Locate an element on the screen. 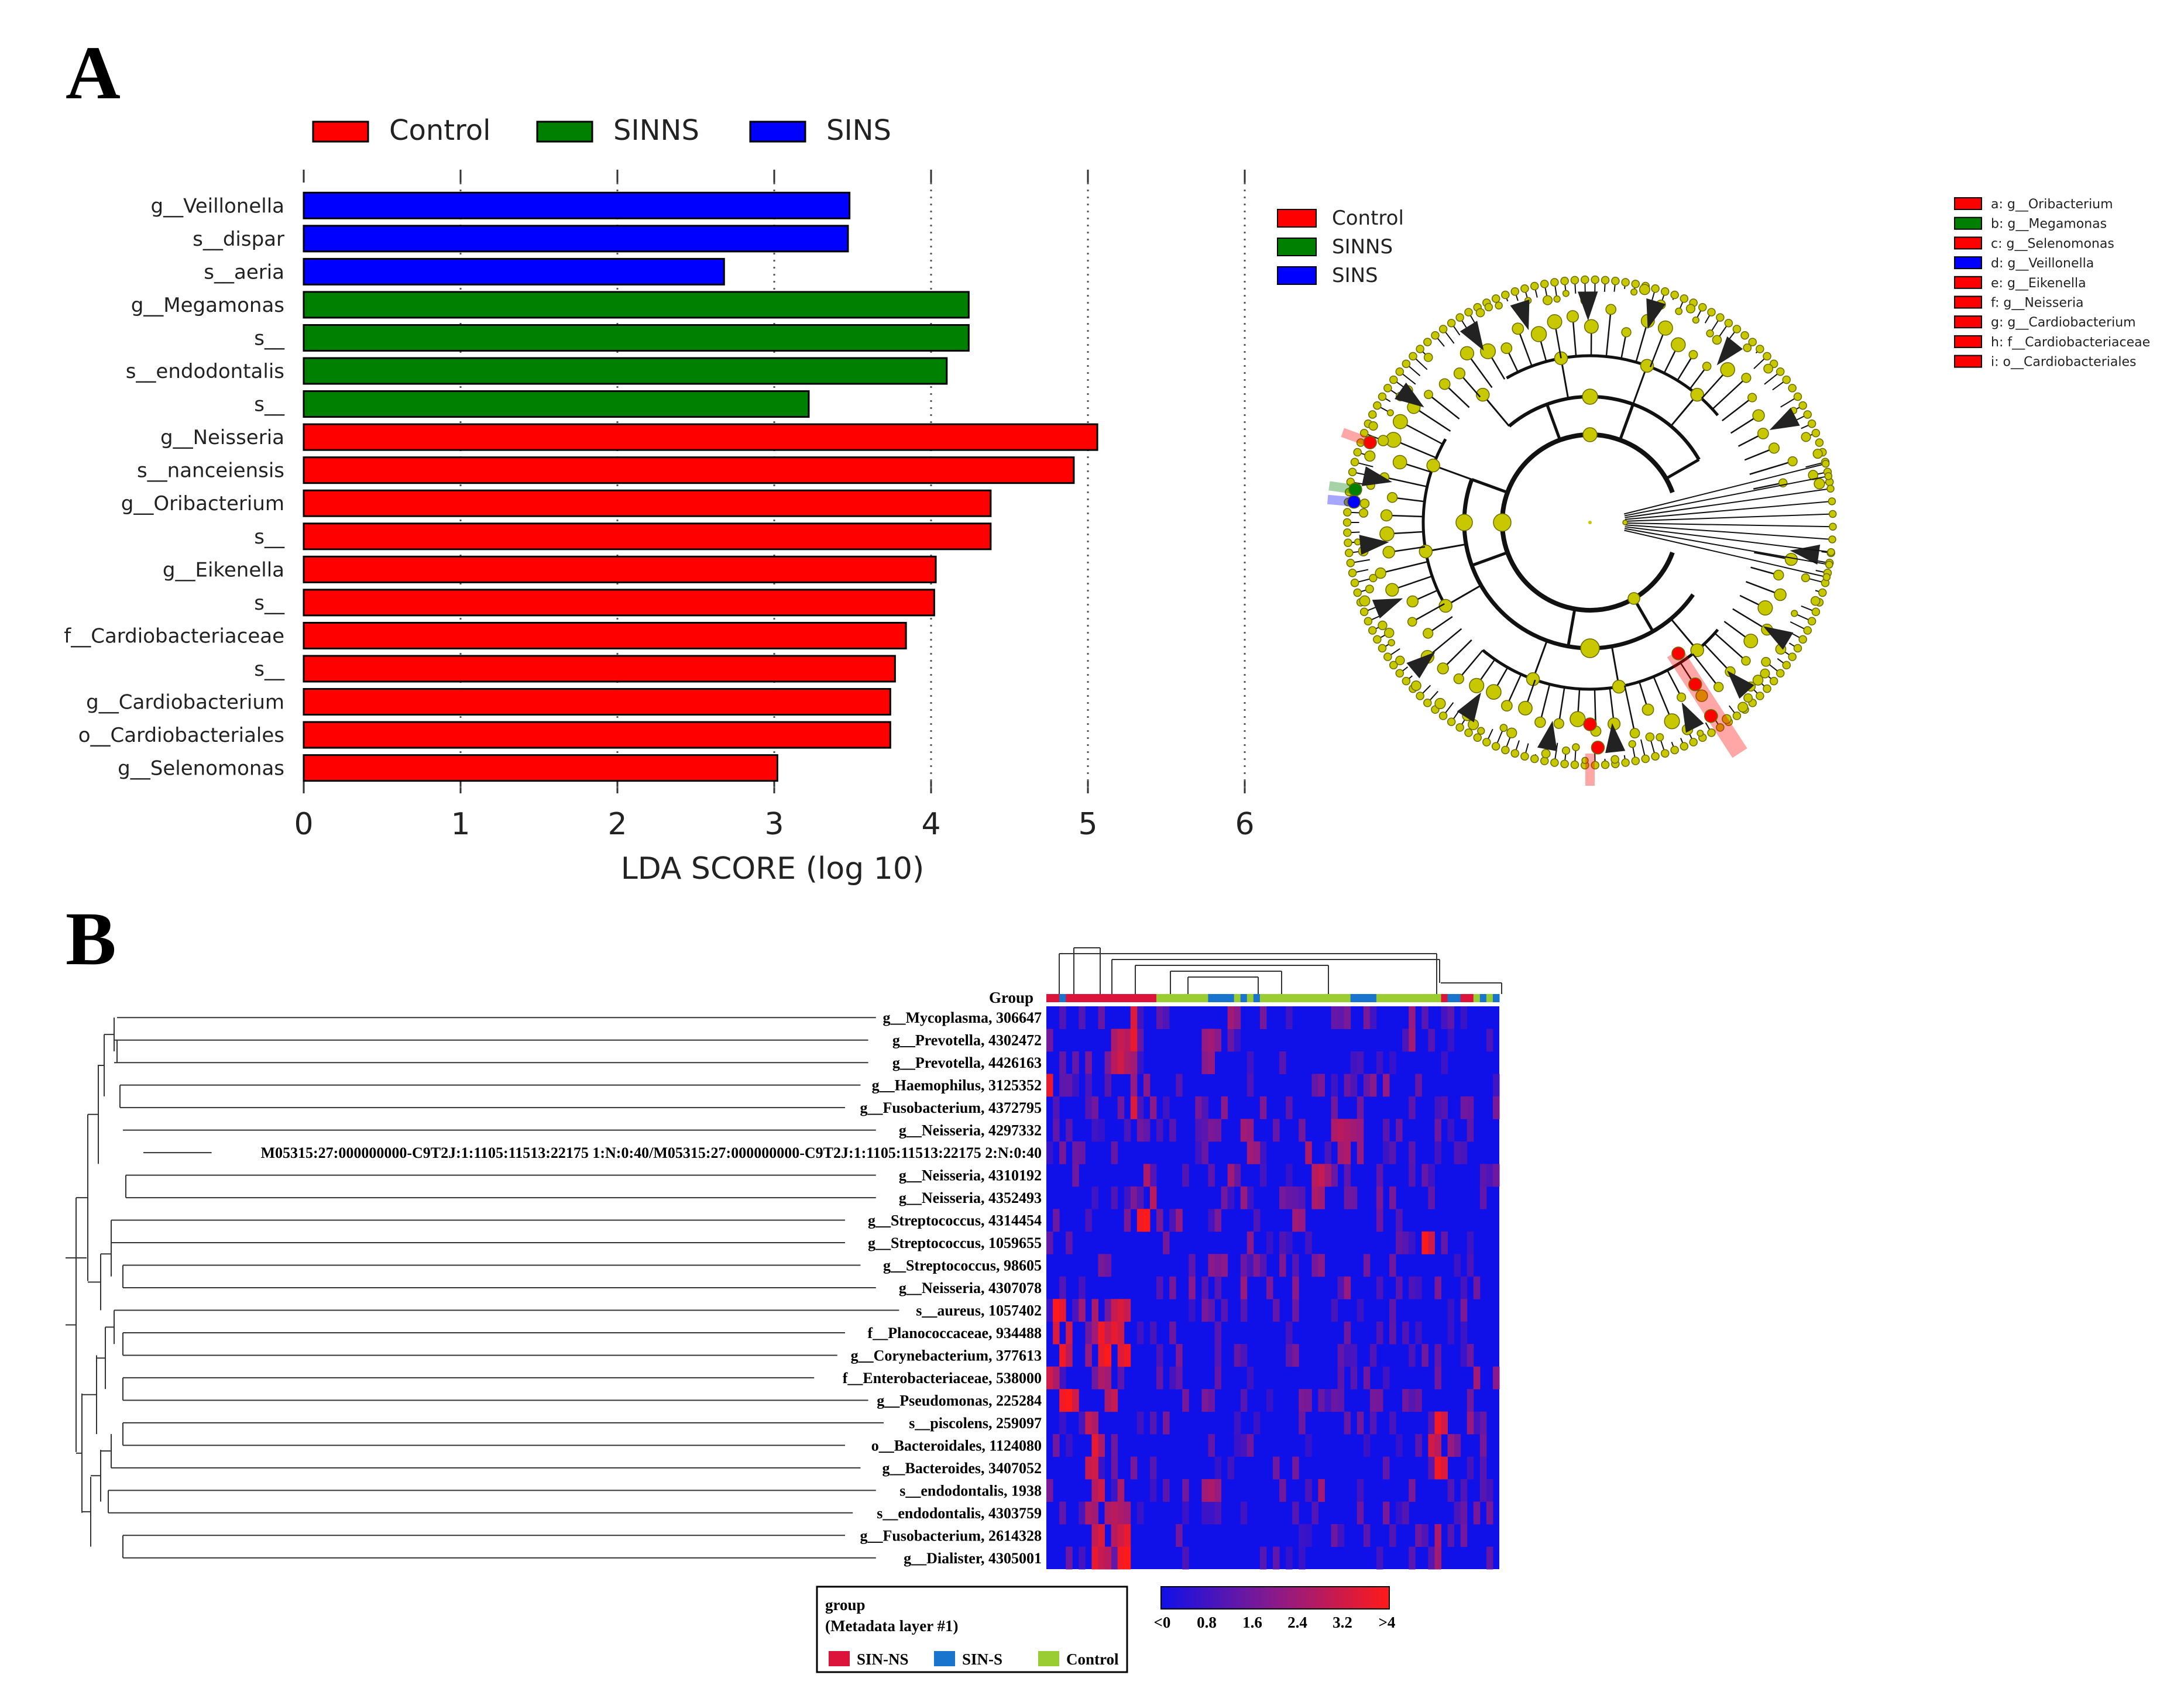  heatmap-row-label: g__Prevotella, 4302472 is located at coordinates (967, 1040).